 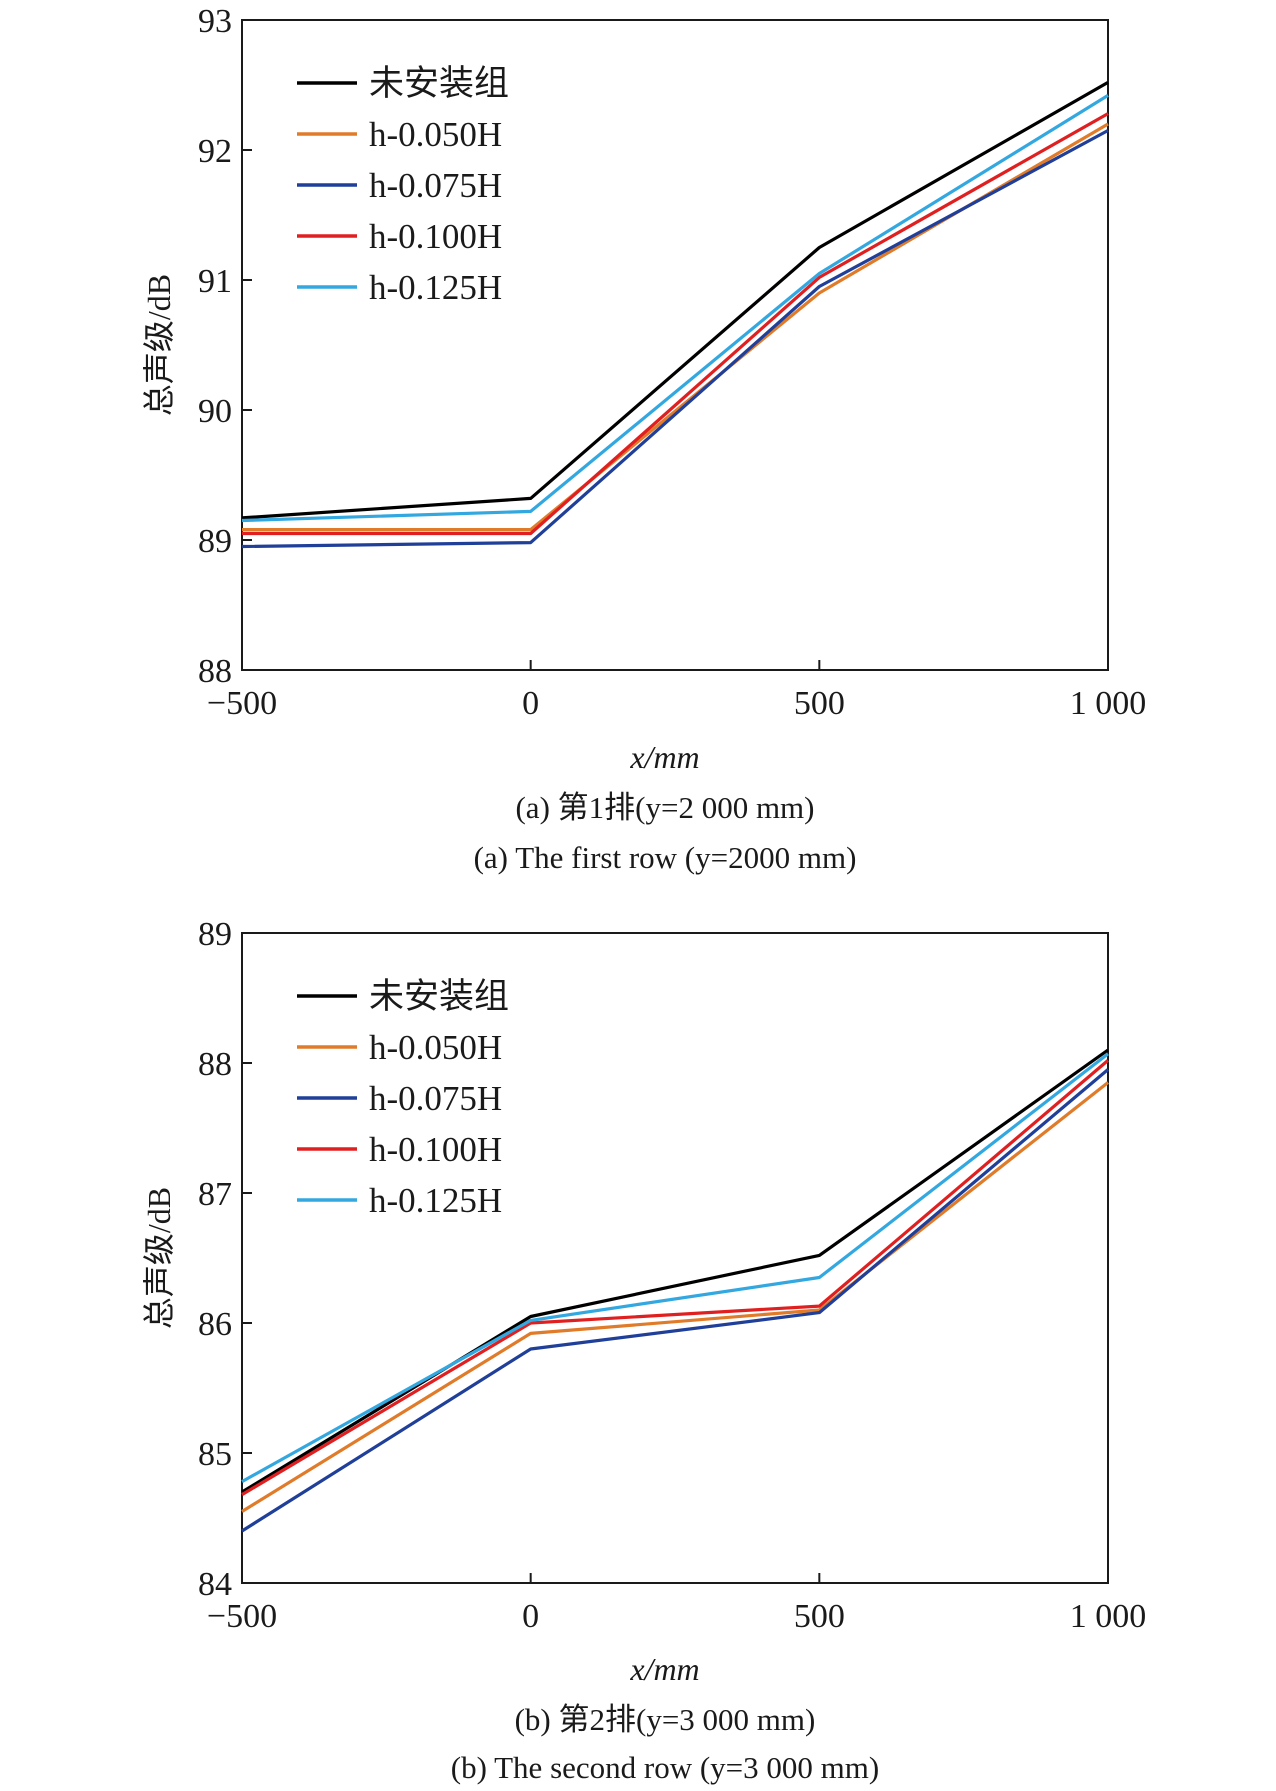 What do you see at coordinates (664, 807) in the screenshot?
I see `caption-cn: (a) 第1排(y=2 000 mm)` at bounding box center [664, 807].